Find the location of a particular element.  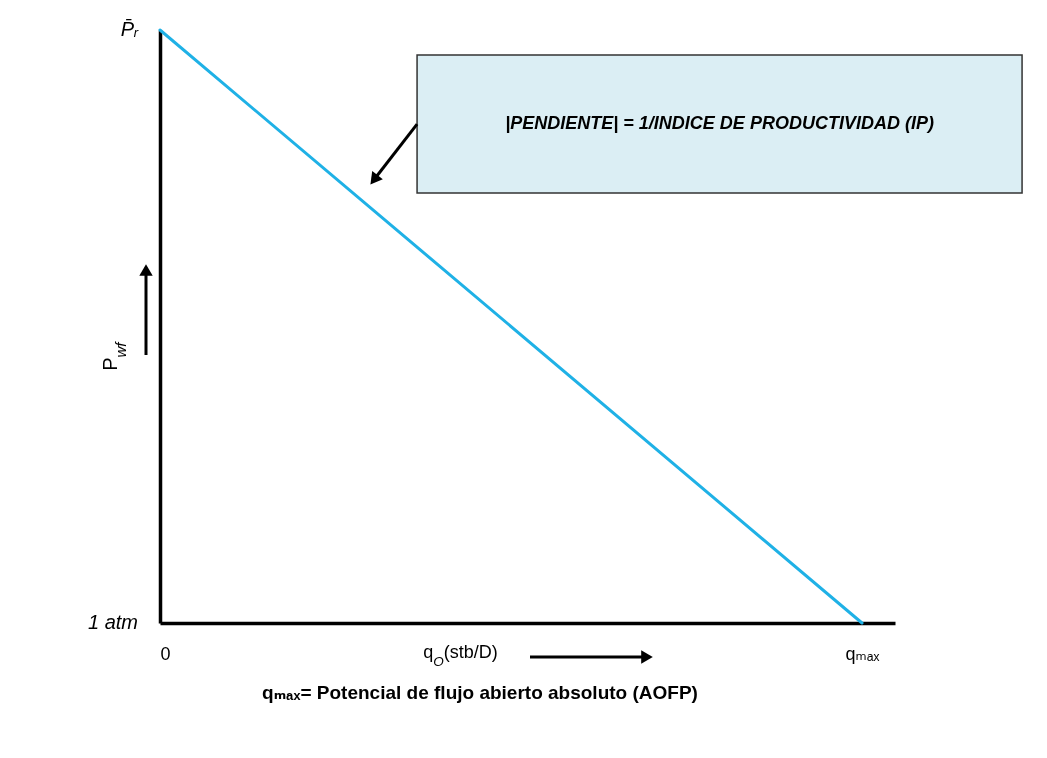

annotation: P̄ᵣ is located at coordinates (130, 28).